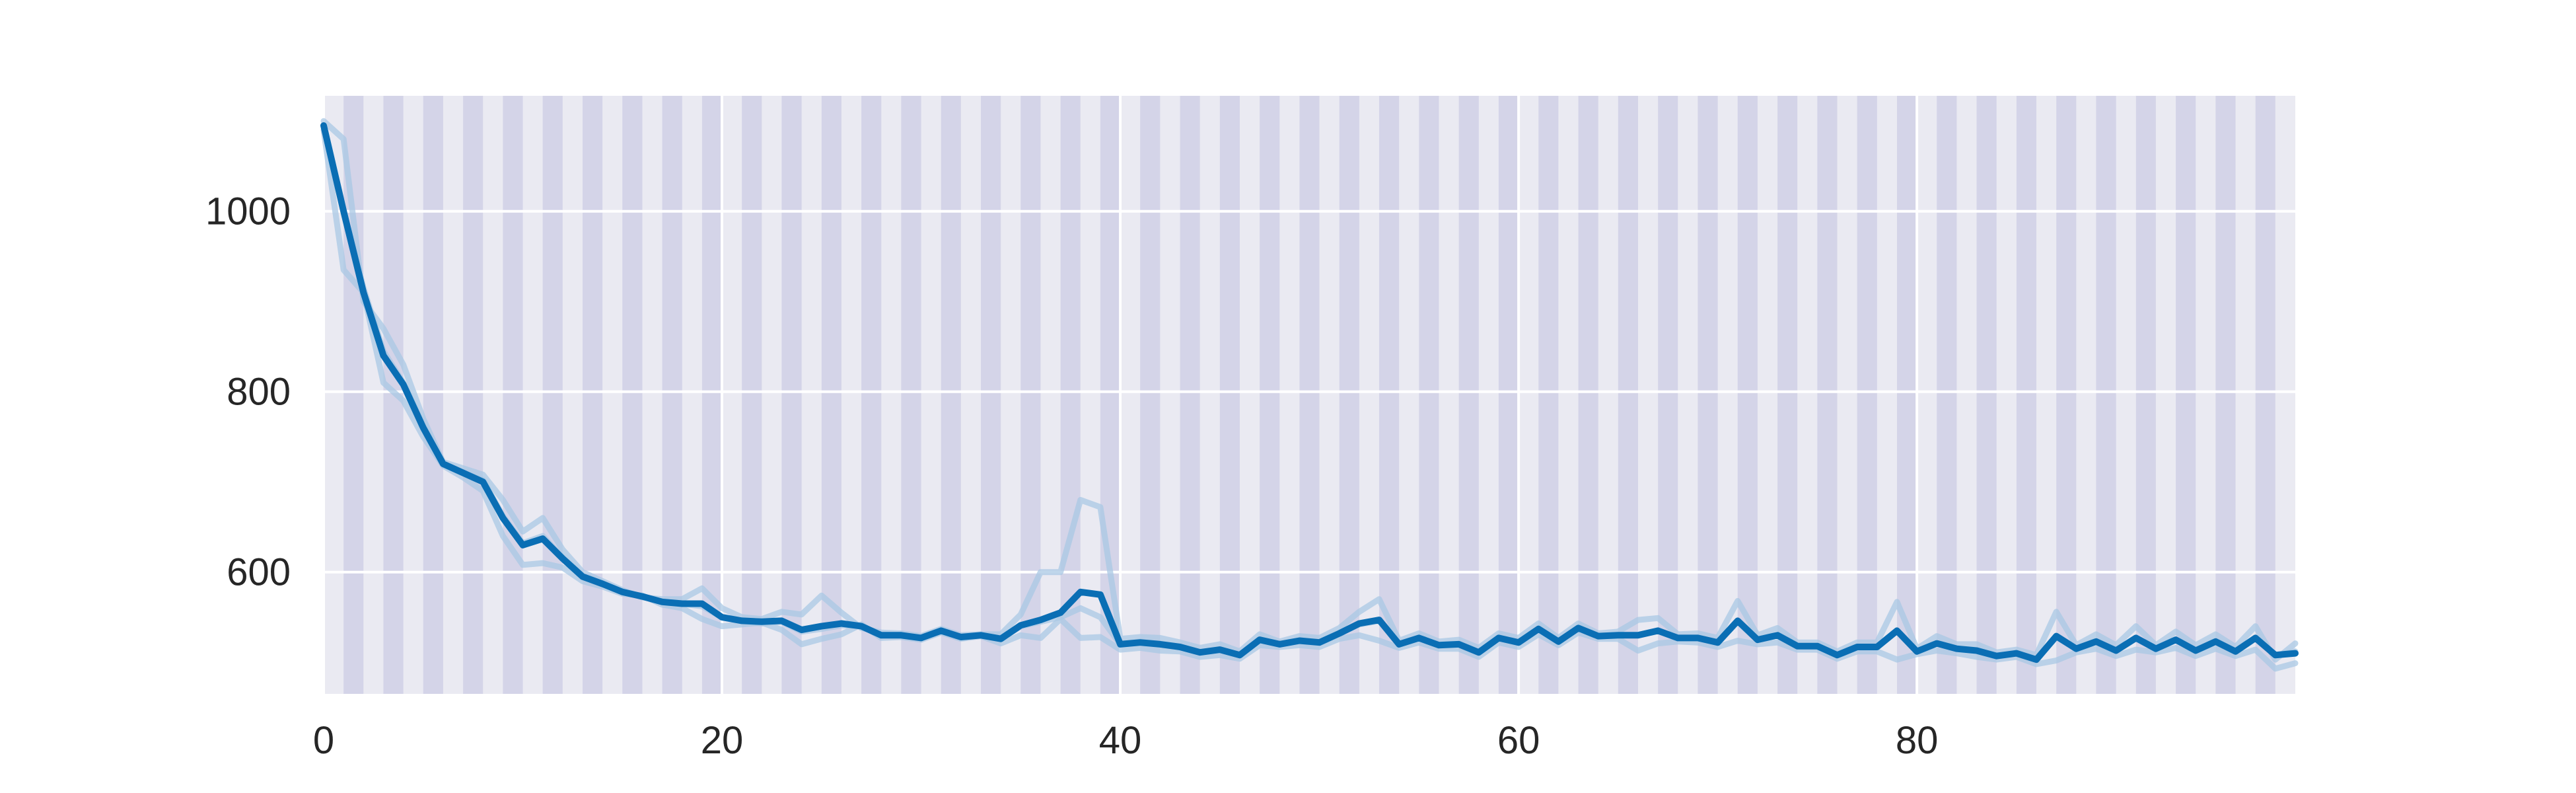 The width and height of the screenshot is (2576, 793). I want to click on y-axis-ticks: 600 800 1000, so click(248, 392).